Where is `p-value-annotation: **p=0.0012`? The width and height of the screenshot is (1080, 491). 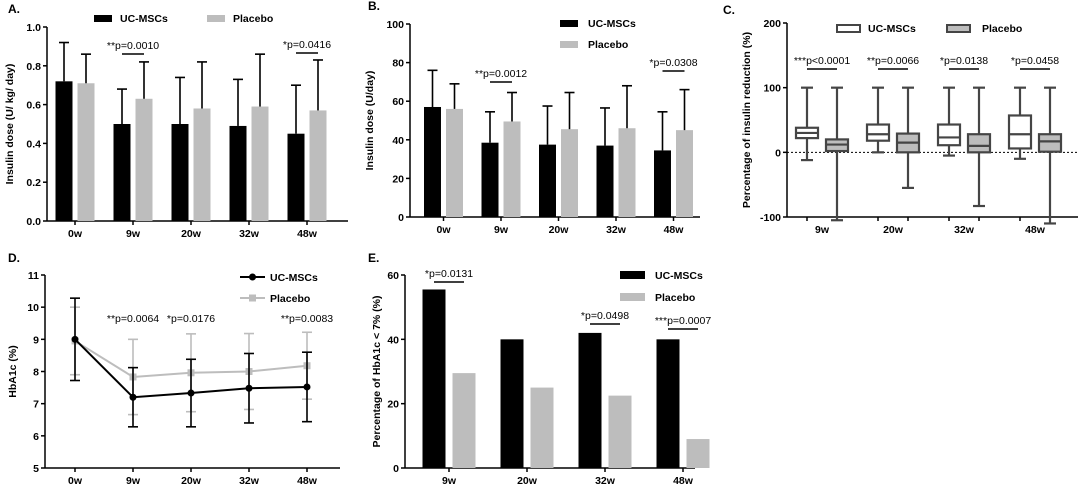
p-value-annotation: **p=0.0012 is located at coordinates (501, 74).